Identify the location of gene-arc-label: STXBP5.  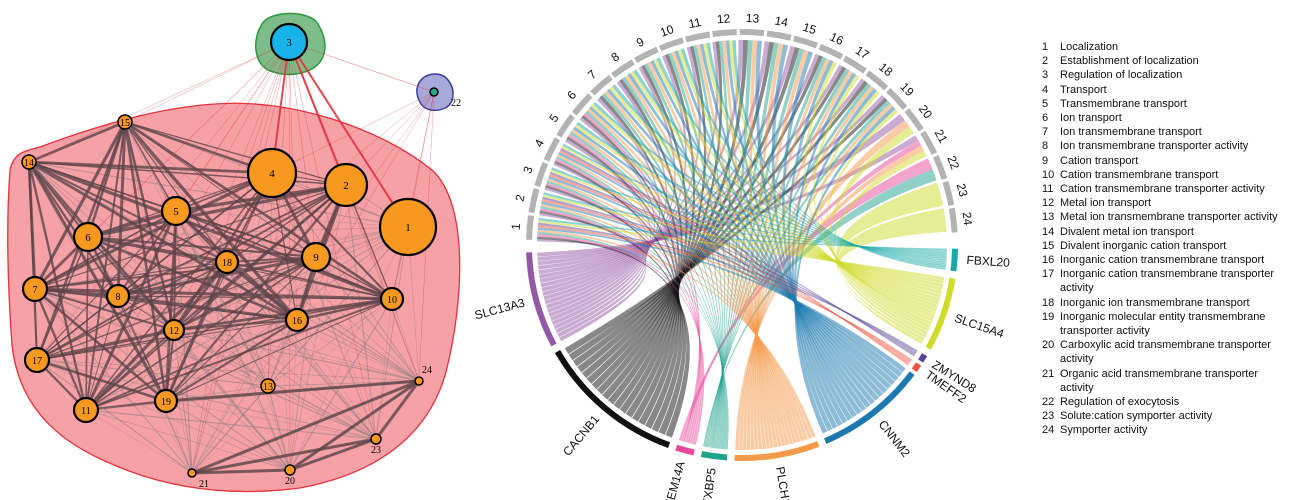
(709, 483).